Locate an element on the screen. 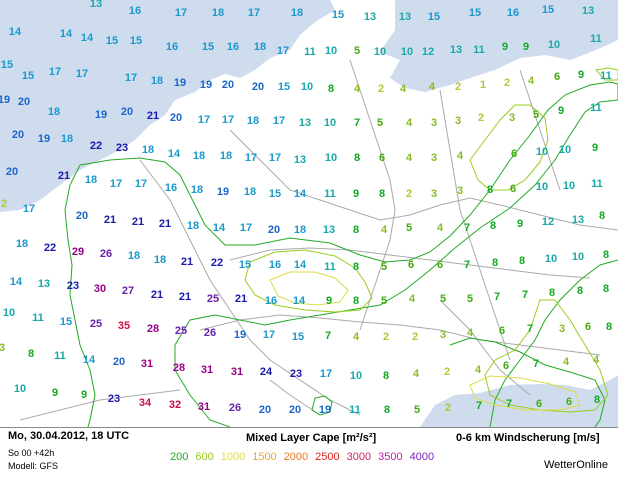  cape-legend: 200 600 1000 1500 2000 2500 3000 3500 4000 is located at coordinates (305, 457).